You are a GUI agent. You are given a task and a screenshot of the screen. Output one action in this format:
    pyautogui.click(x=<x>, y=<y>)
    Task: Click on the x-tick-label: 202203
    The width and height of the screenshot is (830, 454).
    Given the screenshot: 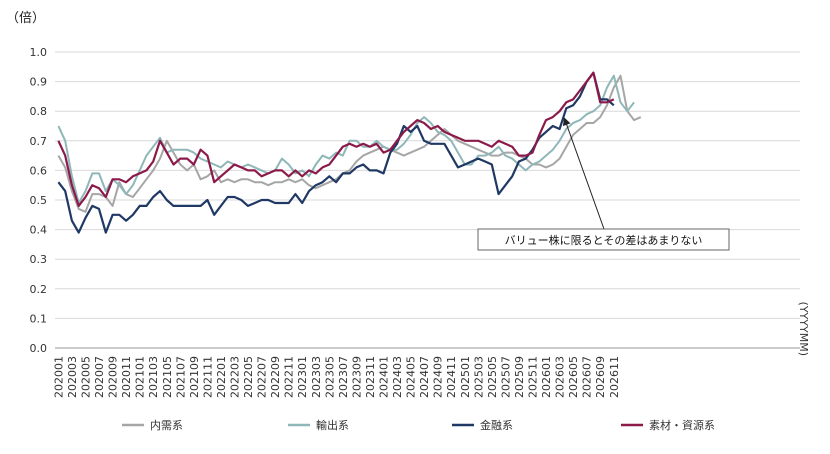 What is the action you would take?
    pyautogui.click(x=234, y=377)
    